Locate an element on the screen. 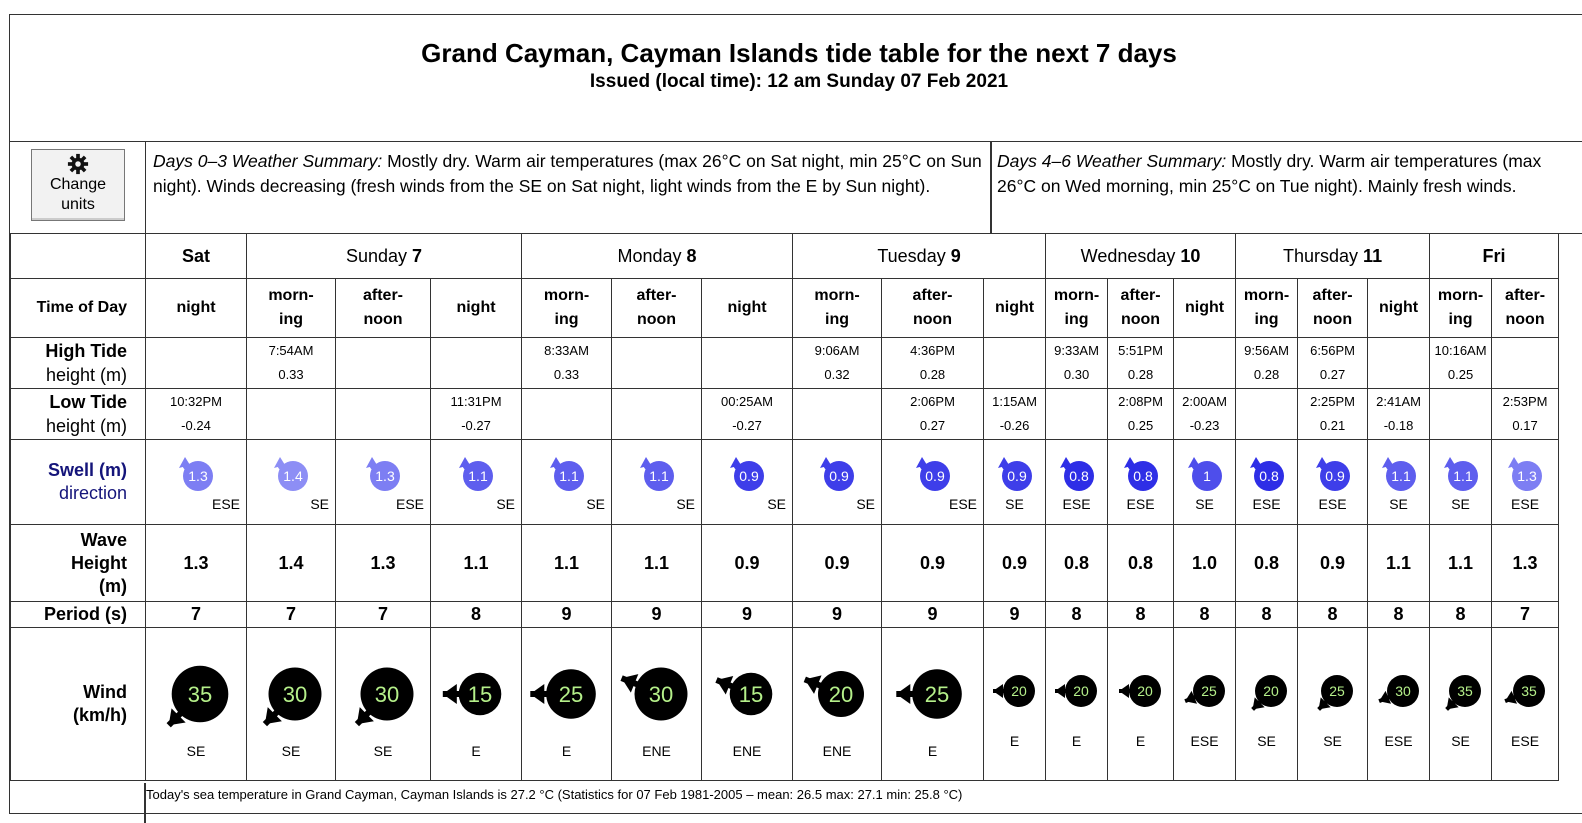  wind-cell: 20 E is located at coordinates (1077, 704).